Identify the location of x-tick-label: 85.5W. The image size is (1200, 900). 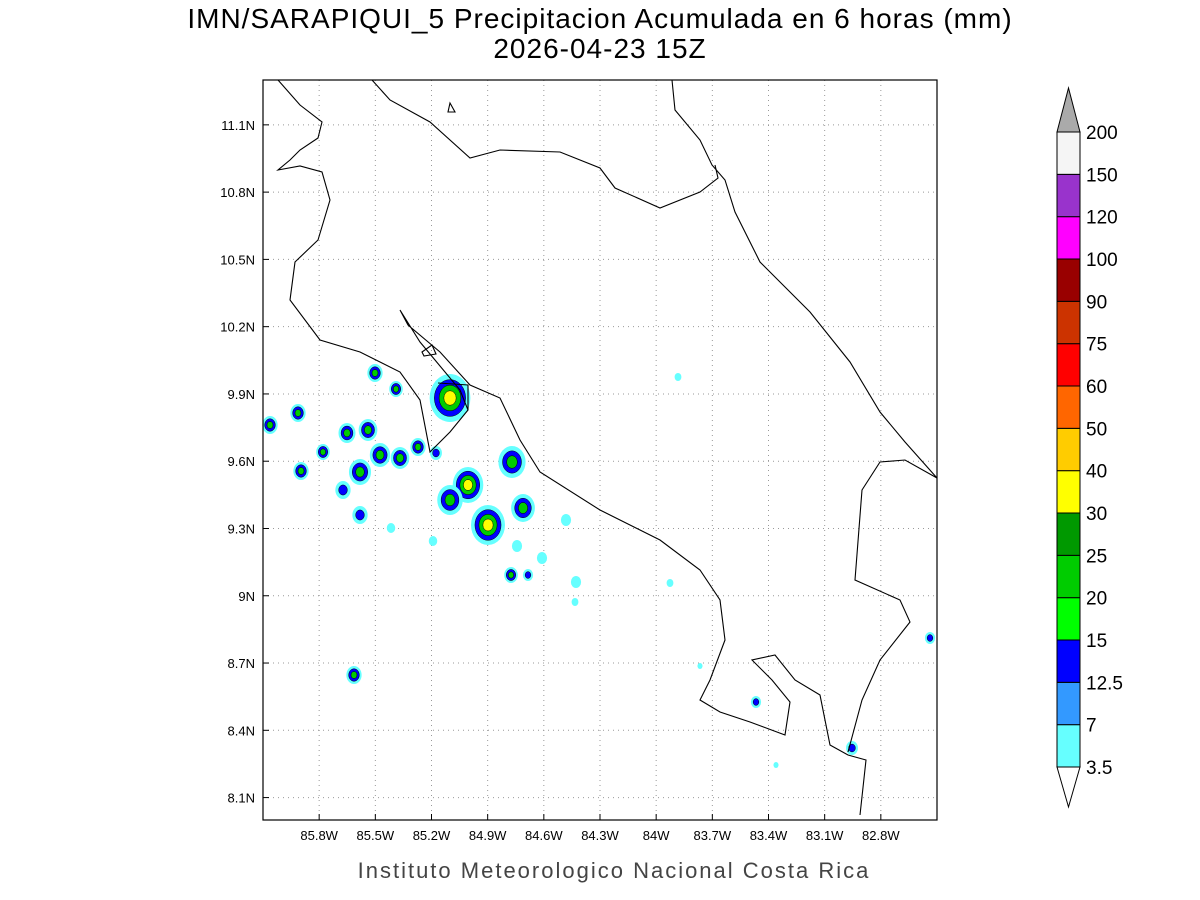
(376, 835).